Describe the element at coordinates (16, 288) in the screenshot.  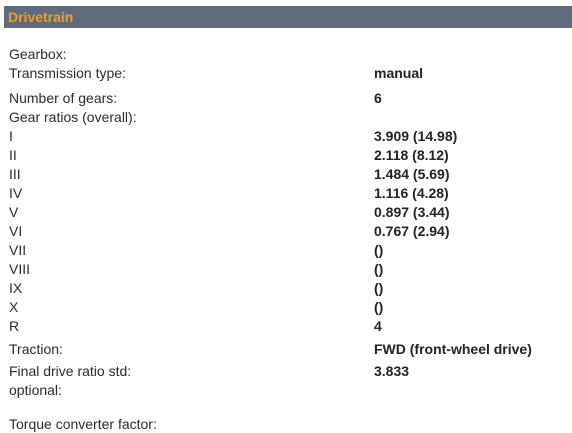
I see `gear-9-label: IX` at that location.